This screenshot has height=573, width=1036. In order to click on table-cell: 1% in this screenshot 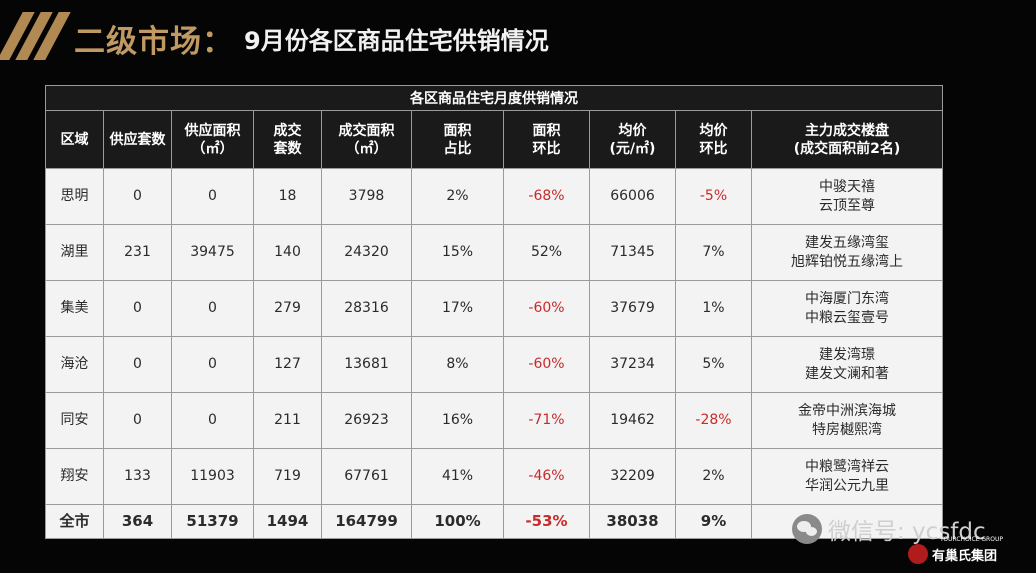, I will do `click(713, 308)`.